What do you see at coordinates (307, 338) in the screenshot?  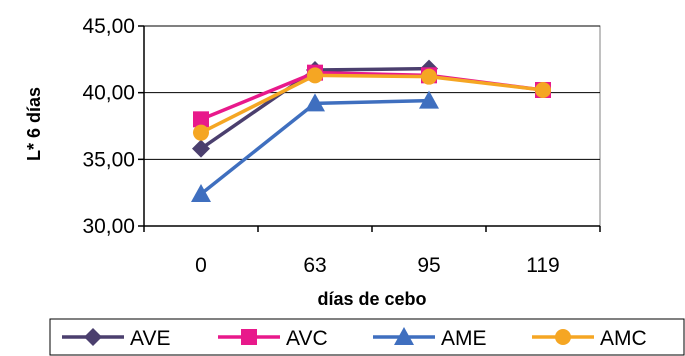 I see `legend-label: AVC` at bounding box center [307, 338].